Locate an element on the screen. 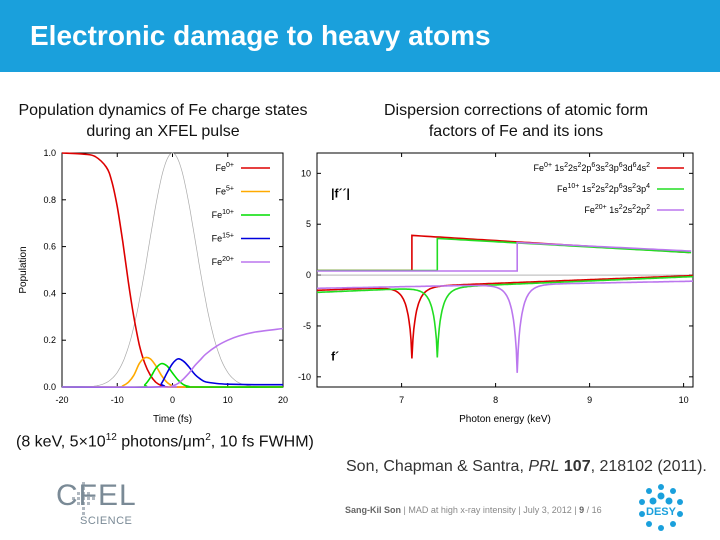 The image size is (720, 540). y-tick-label: 0.2 is located at coordinates (49, 340).